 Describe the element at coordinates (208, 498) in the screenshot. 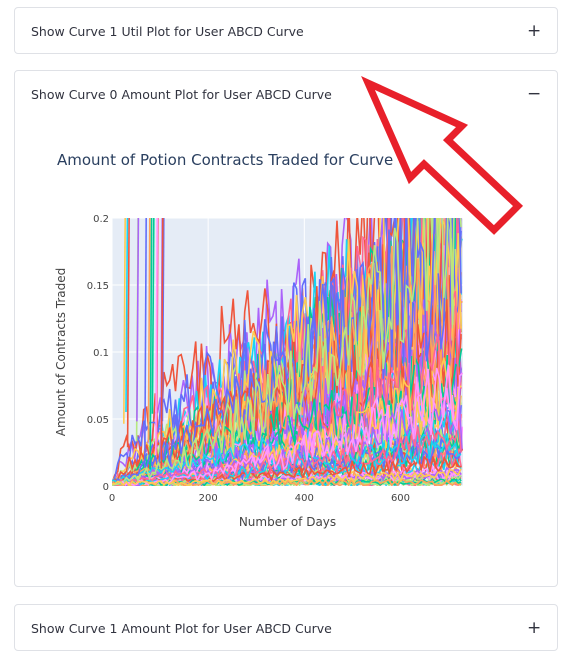

I see `x-tick-label: 200` at that location.